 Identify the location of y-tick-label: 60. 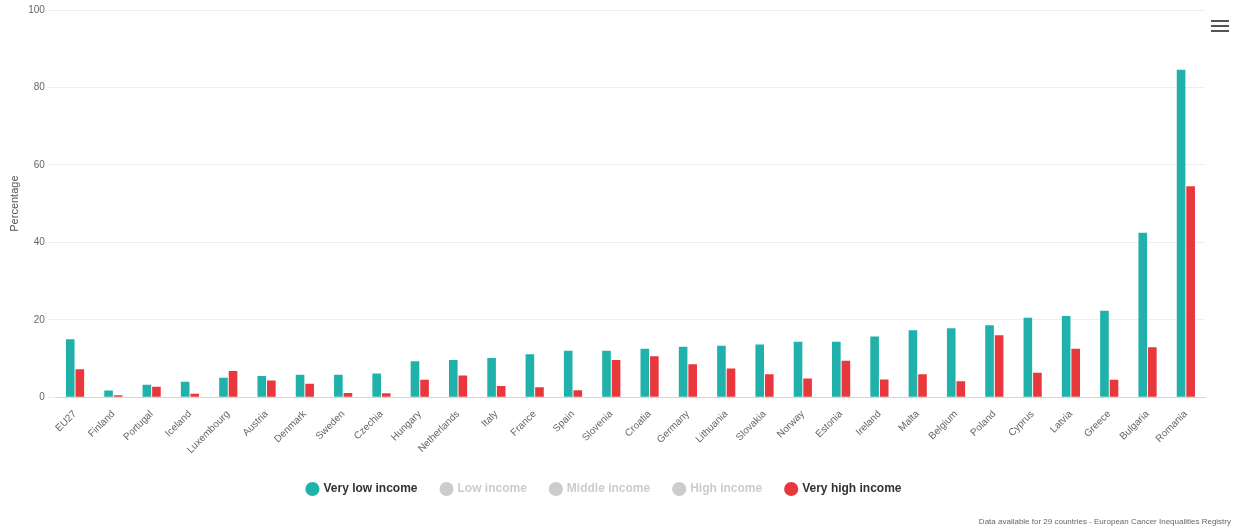
(39, 164).